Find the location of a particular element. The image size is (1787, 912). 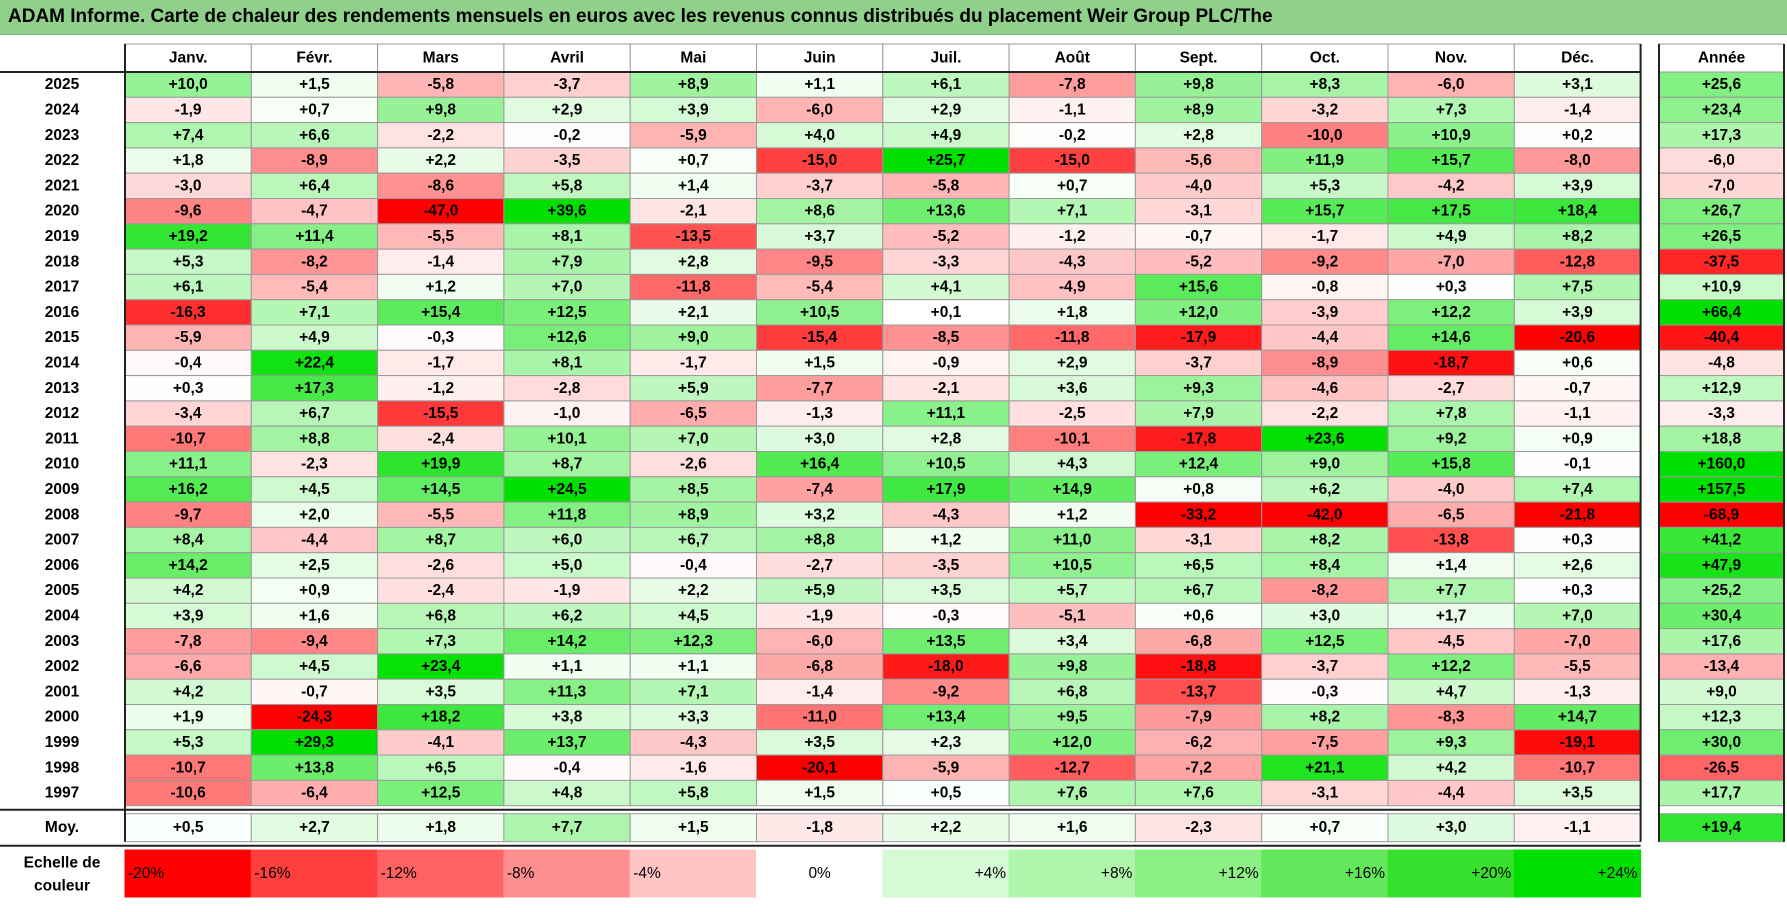

heatmap-cell-value: +24,5 is located at coordinates (567, 489).